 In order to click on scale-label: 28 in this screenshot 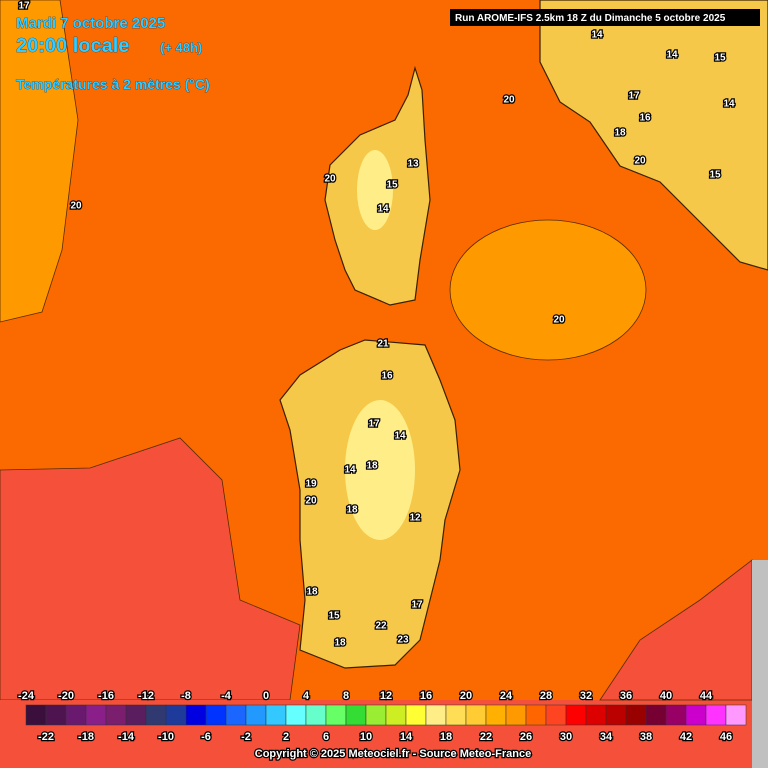, I will do `click(546, 696)`.